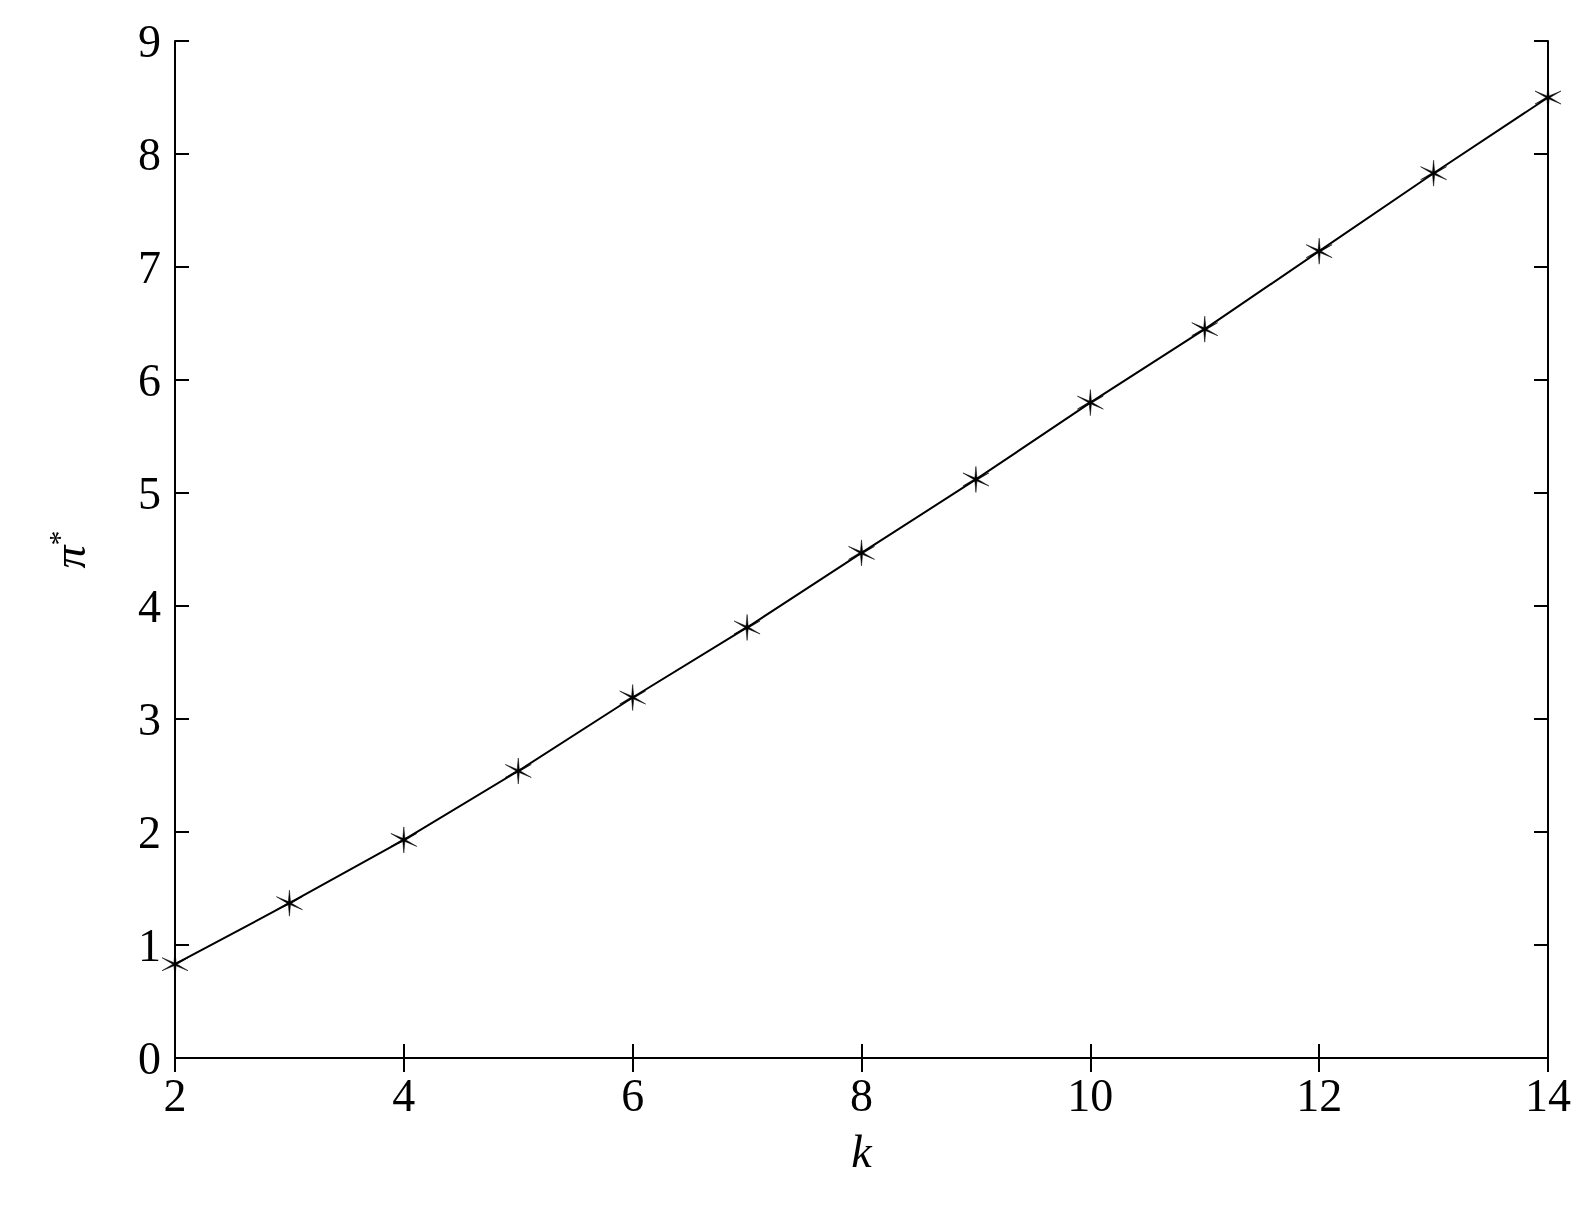 This screenshot has width=1592, height=1223. Describe the element at coordinates (1319, 1095) in the screenshot. I see `x-tick-label: 12` at that location.